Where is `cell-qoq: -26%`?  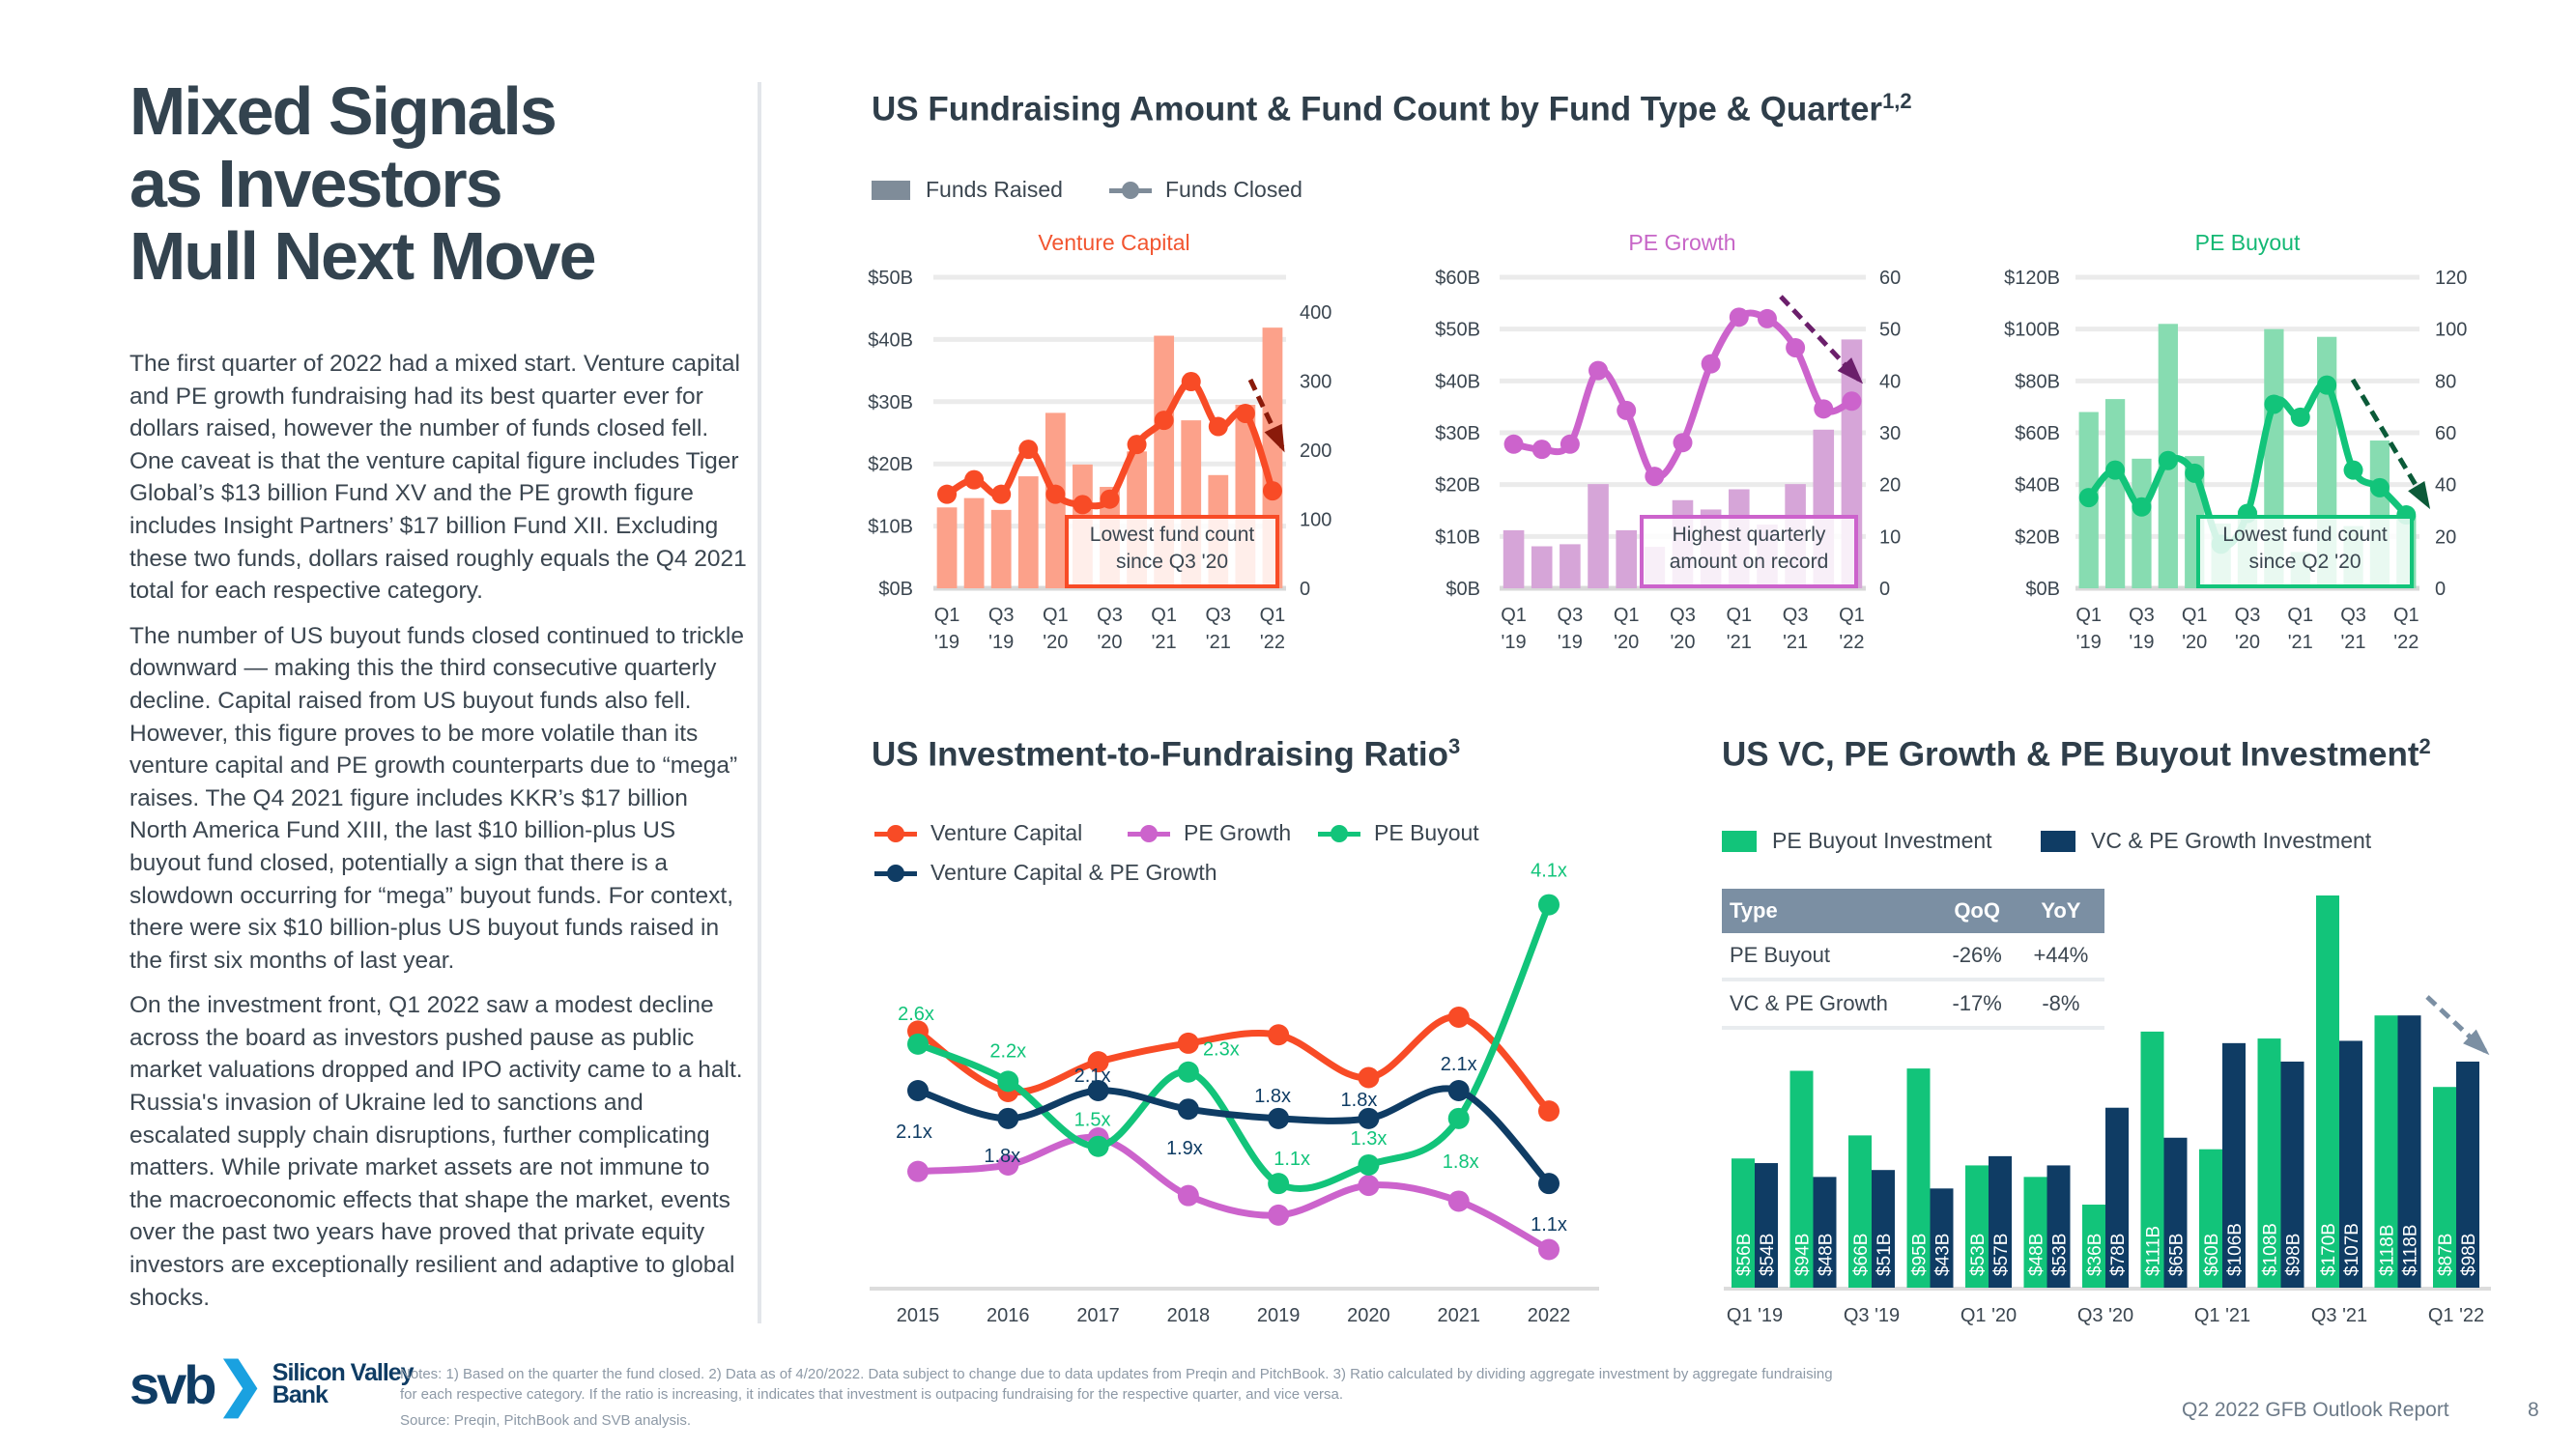 cell-qoq: -26% is located at coordinates (1977, 957).